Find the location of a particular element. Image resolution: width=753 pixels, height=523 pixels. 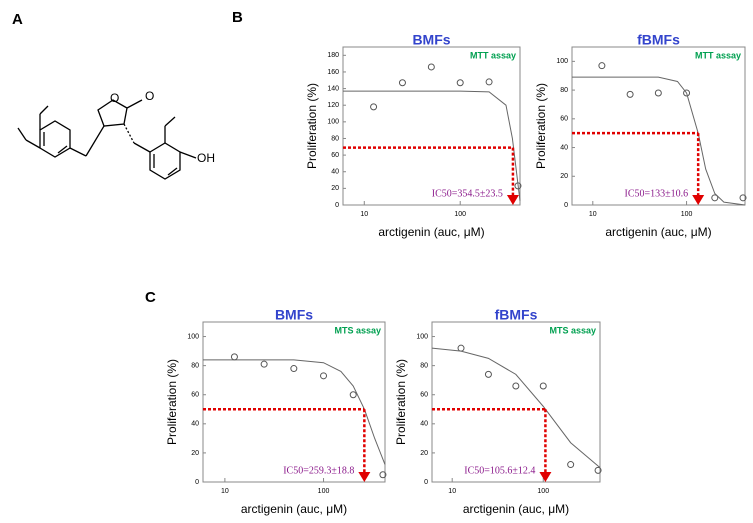

panel-label: A is located at coordinates (17, 19).